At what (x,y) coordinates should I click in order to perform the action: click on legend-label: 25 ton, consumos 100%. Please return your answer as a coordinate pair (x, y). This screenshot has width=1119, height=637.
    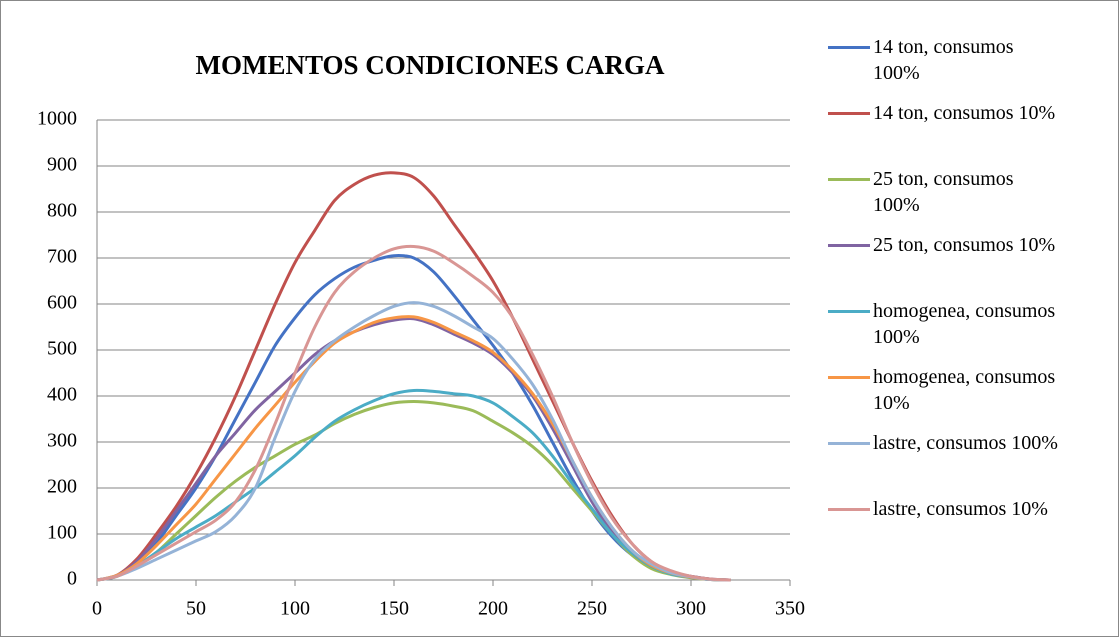
    Looking at the image, I should click on (943, 192).